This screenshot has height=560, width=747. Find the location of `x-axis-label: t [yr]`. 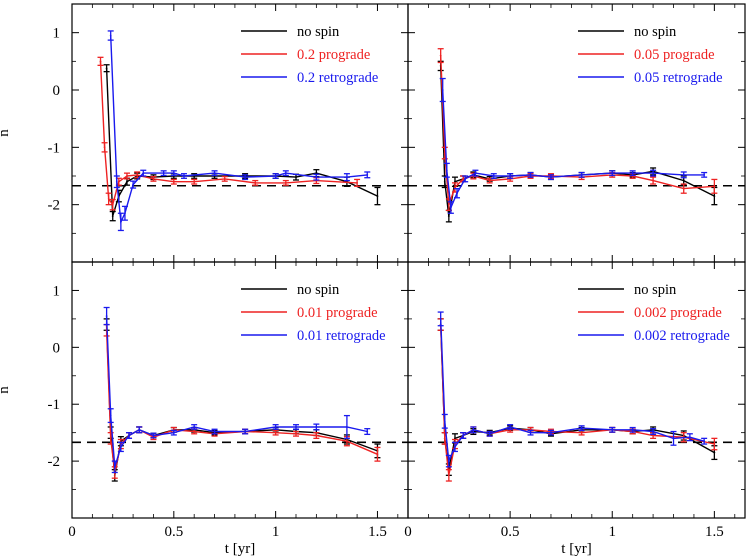

x-axis-label: t [yr] is located at coordinates (576, 549).